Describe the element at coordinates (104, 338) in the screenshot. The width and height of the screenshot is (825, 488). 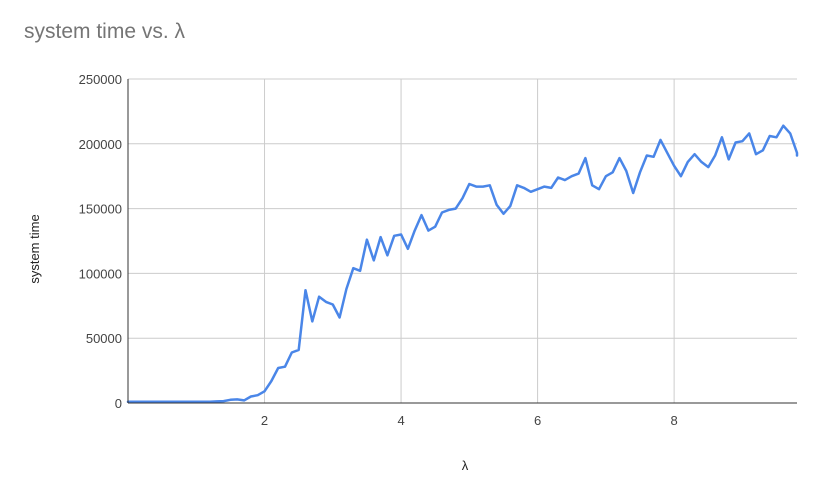
I see `y-tick-label: 50000` at that location.